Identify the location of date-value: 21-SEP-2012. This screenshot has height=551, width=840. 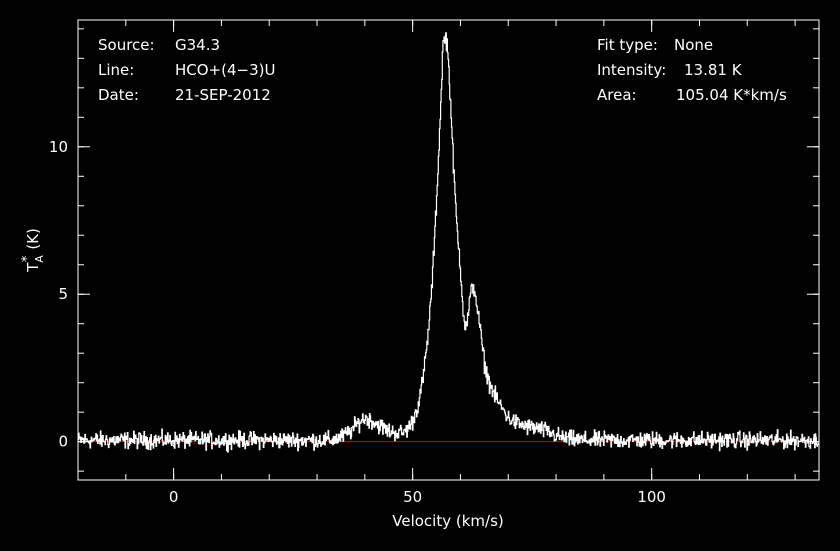
(223, 95).